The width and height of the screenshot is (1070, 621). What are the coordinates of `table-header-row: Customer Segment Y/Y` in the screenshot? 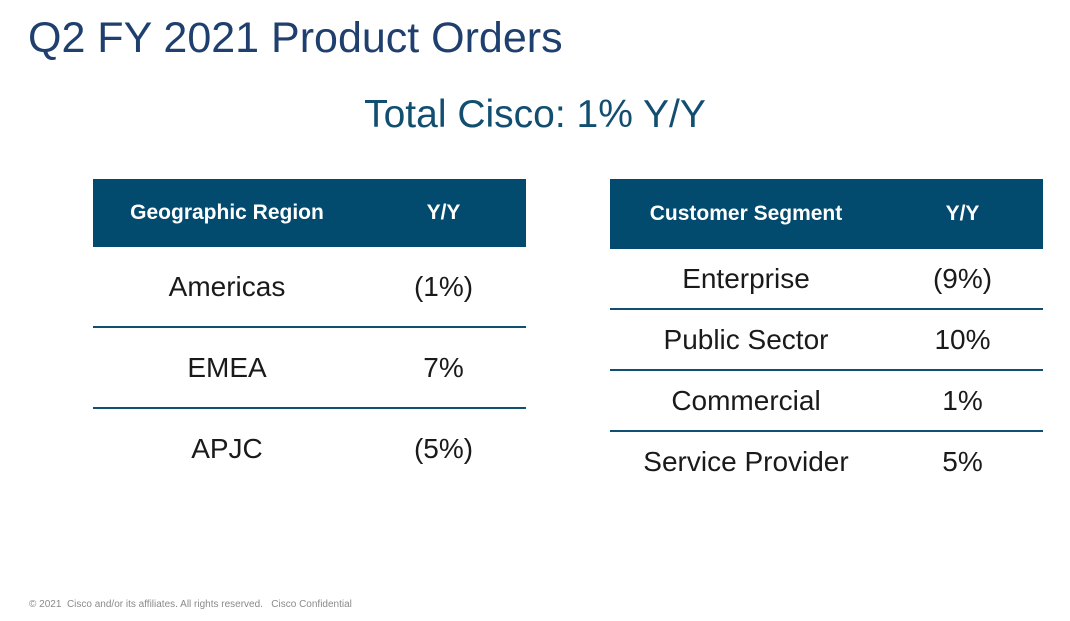 It's located at (826, 214).